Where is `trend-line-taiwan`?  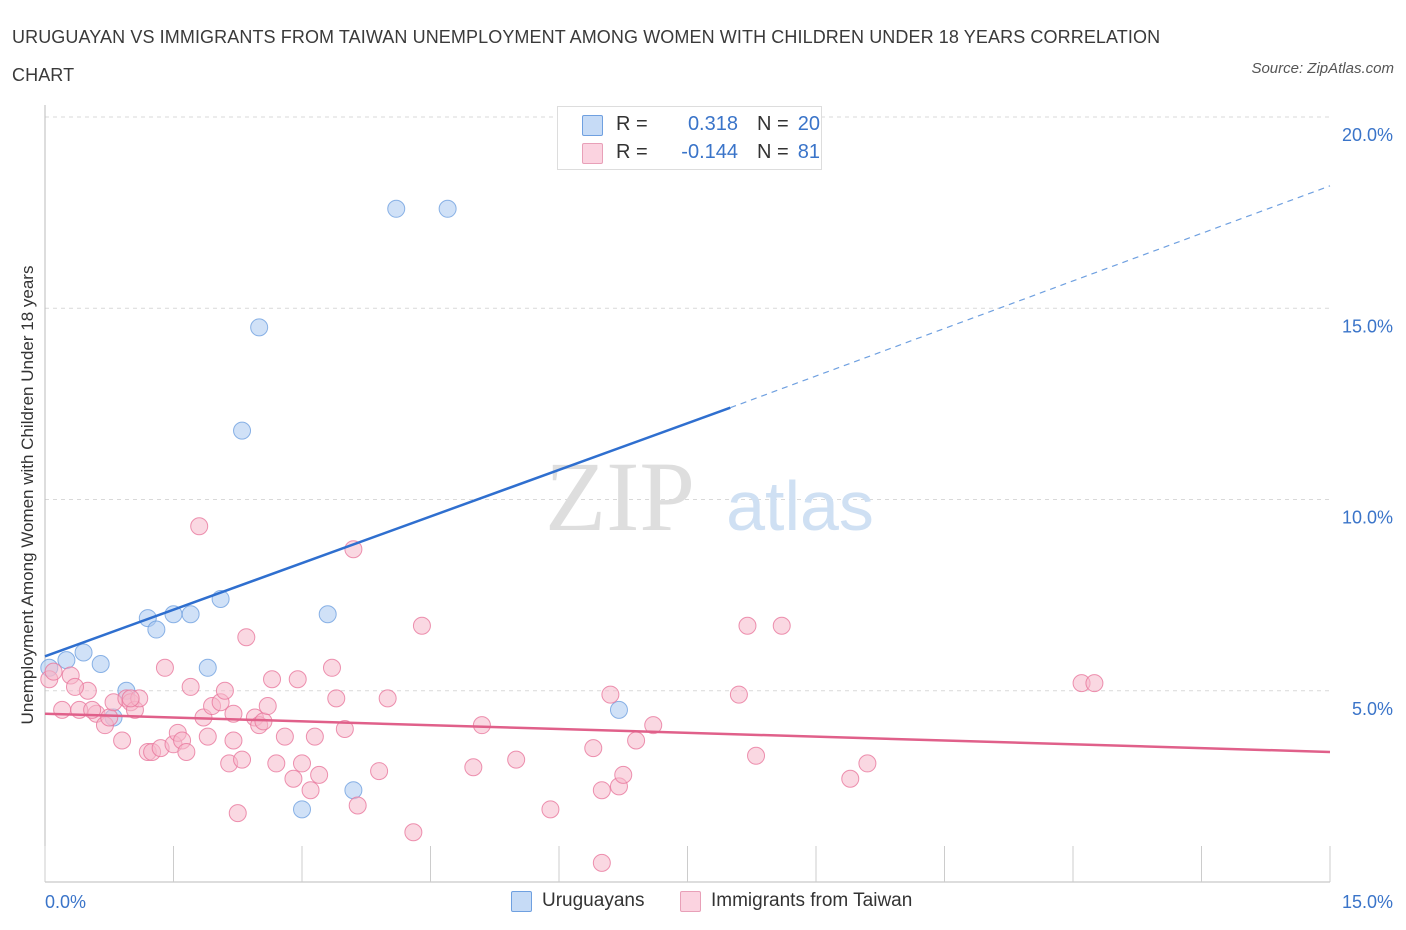 trend-line-taiwan is located at coordinates (687, 733).